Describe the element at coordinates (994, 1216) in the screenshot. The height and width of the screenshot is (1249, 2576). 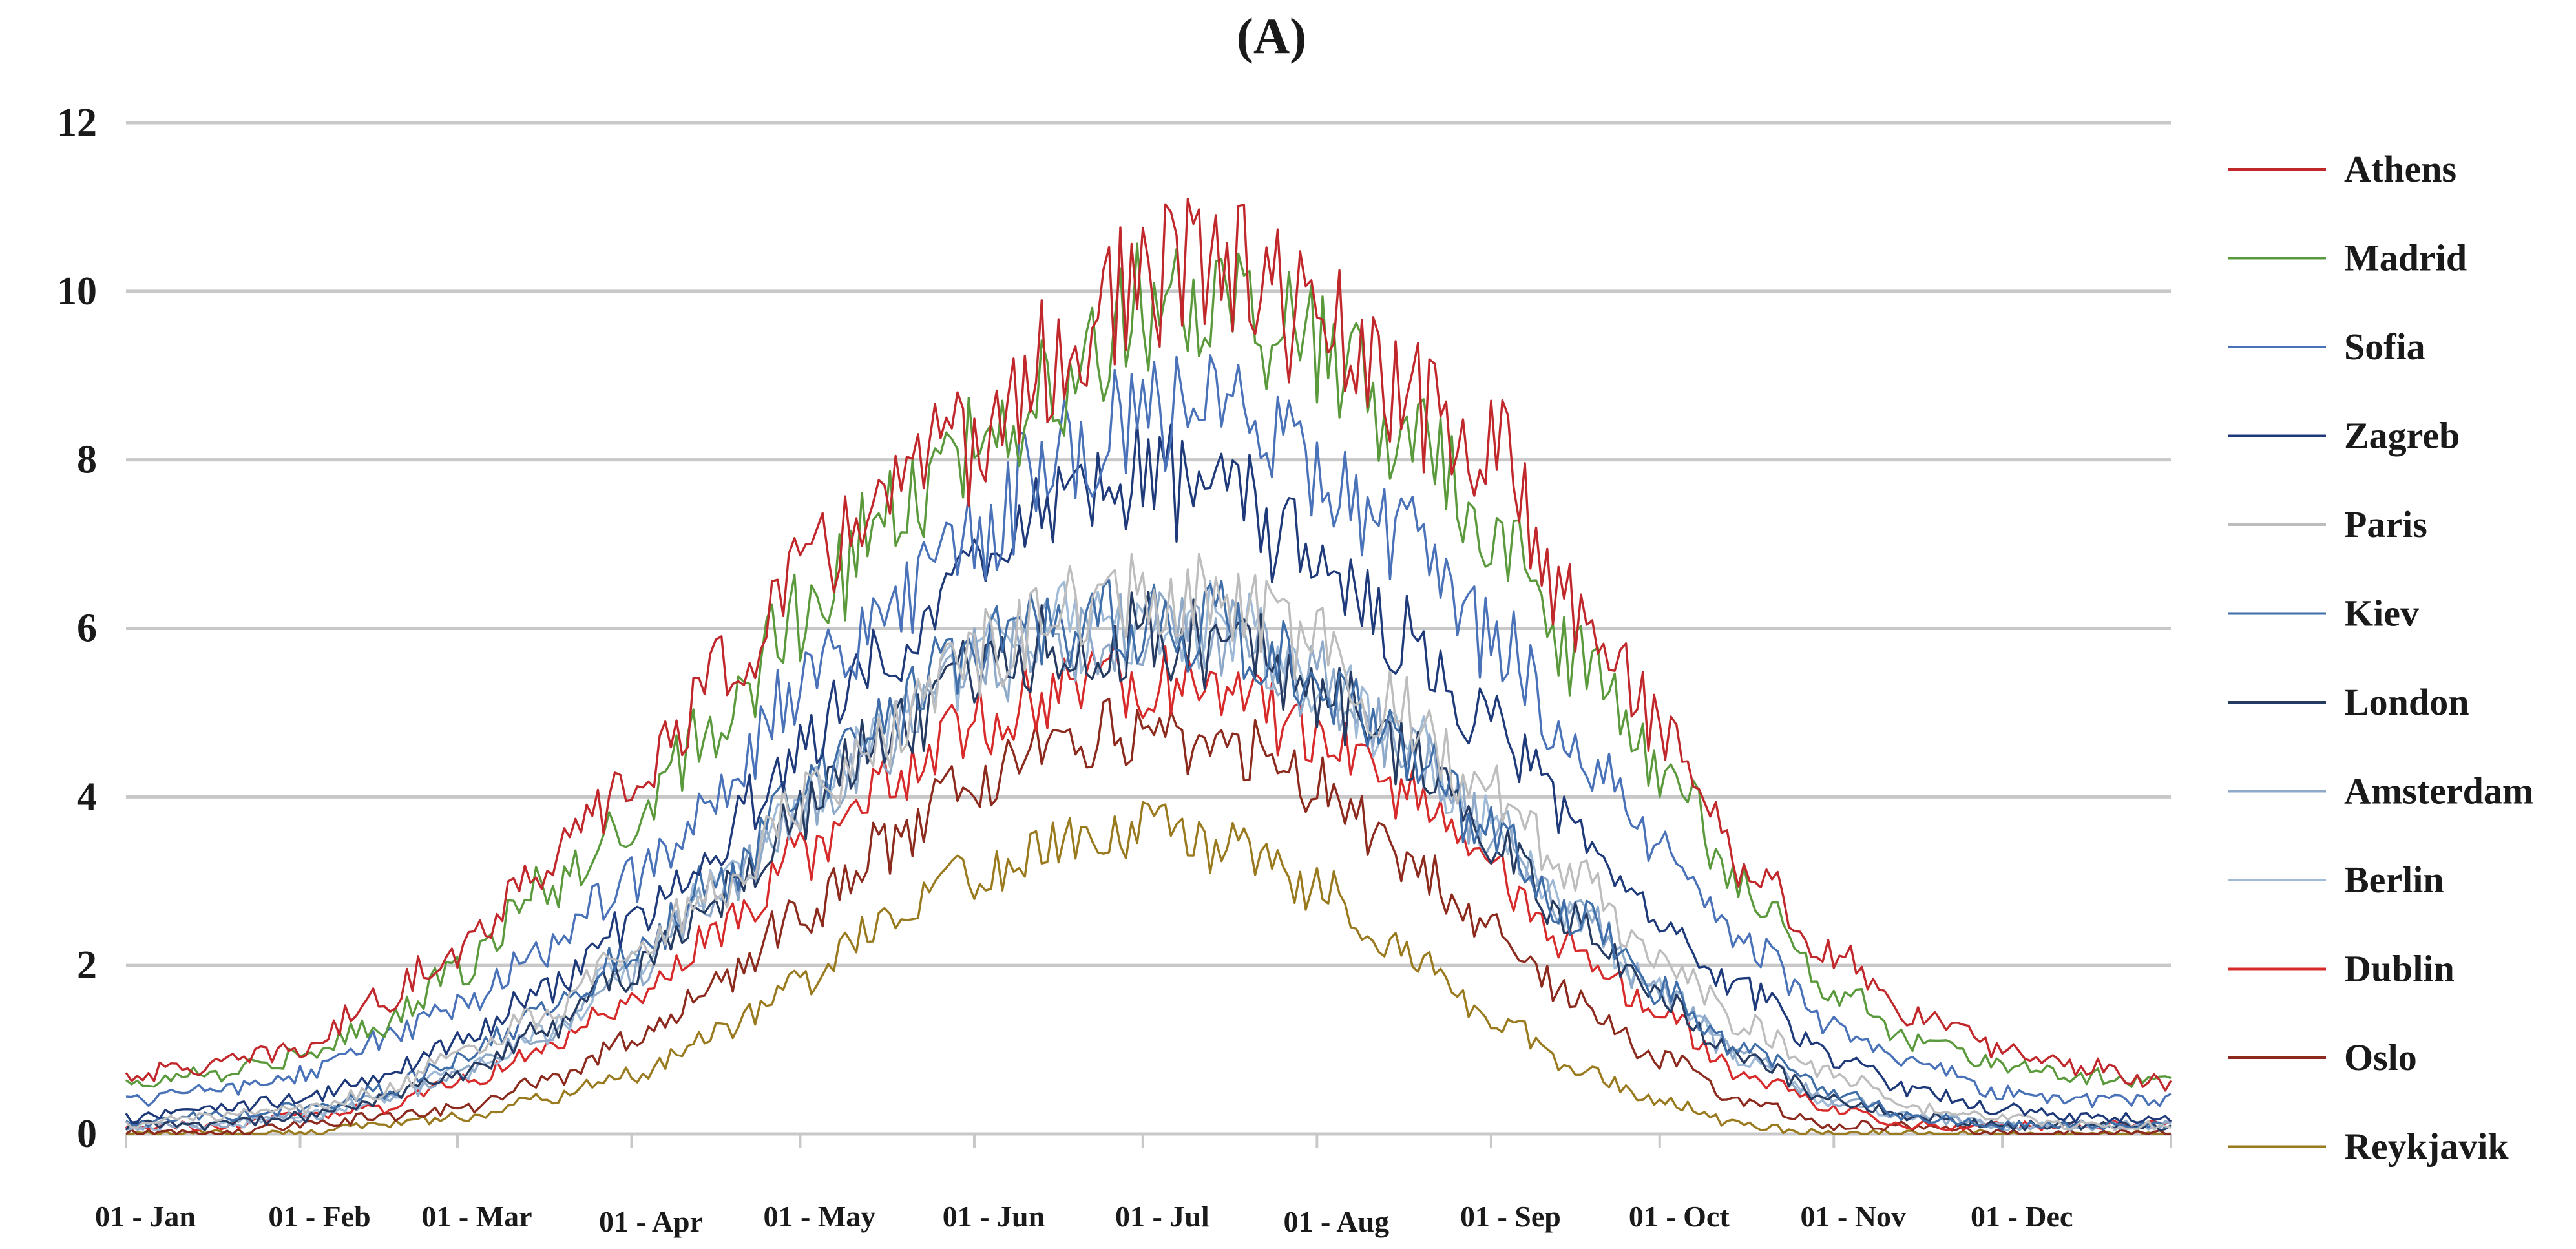
I see `x-tick-label: 01 - Jun` at that location.